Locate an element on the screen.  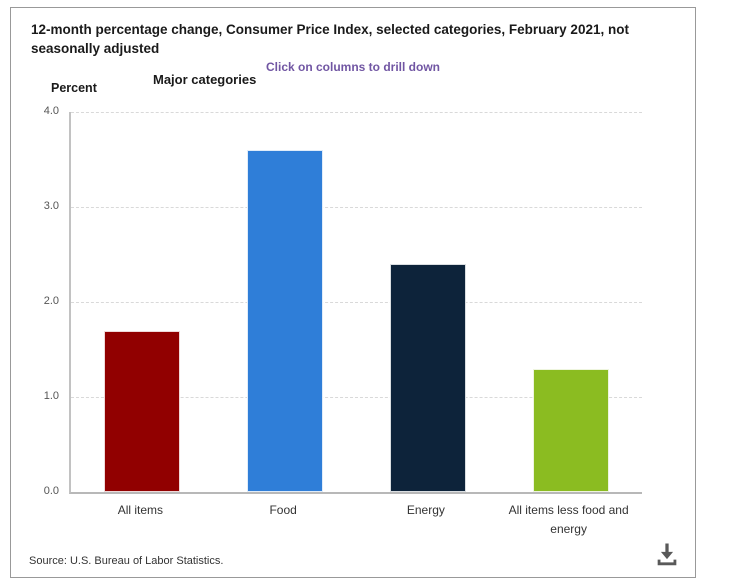
category-label-energy: Energy is located at coordinates (425, 510).